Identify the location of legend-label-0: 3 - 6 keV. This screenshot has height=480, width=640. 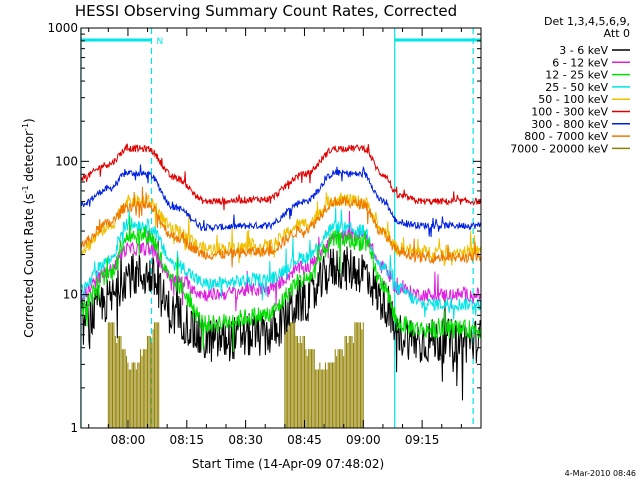
(583, 50).